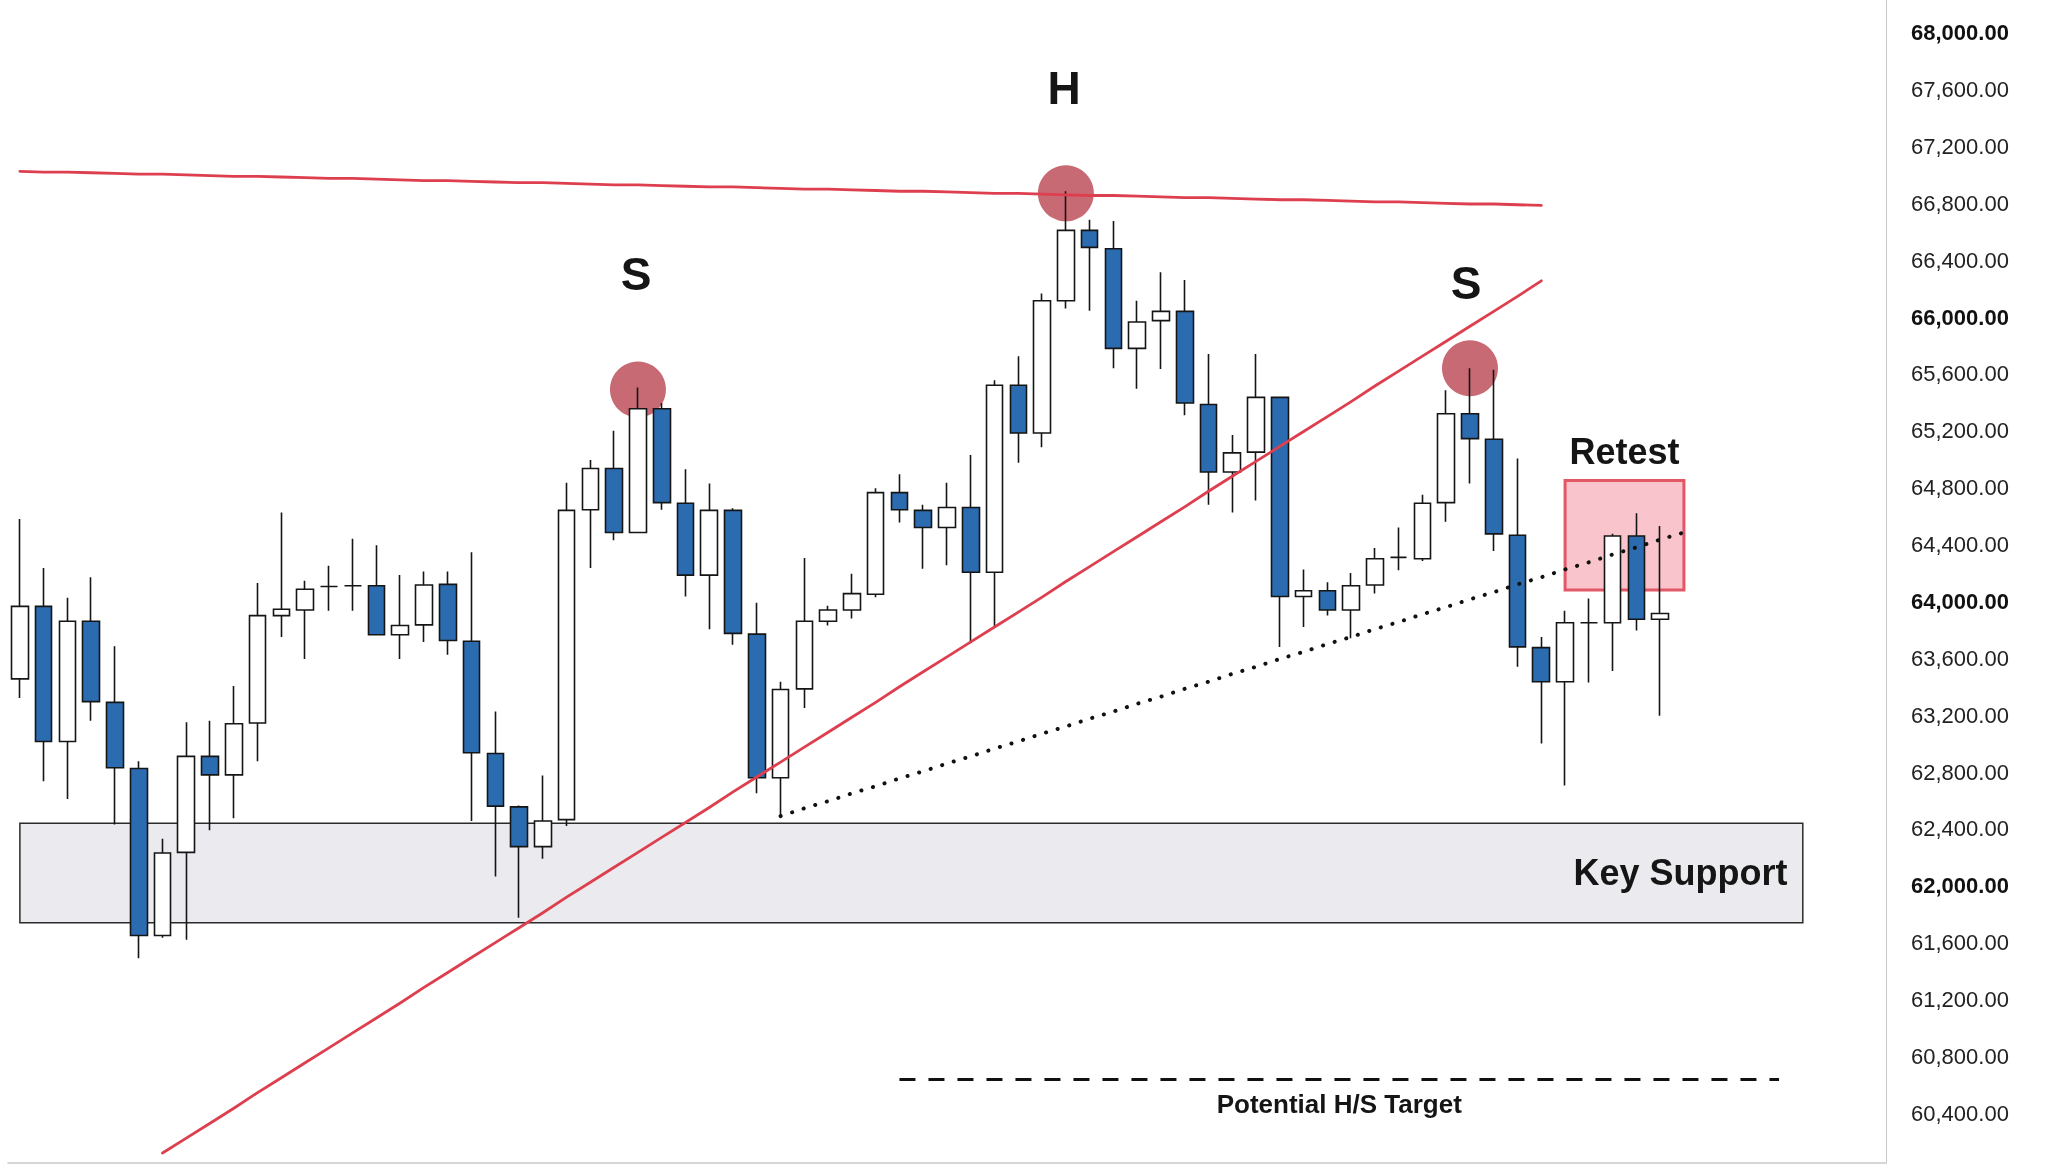  I want to click on y-tick-label: 60,800.00, so click(1960, 1056).